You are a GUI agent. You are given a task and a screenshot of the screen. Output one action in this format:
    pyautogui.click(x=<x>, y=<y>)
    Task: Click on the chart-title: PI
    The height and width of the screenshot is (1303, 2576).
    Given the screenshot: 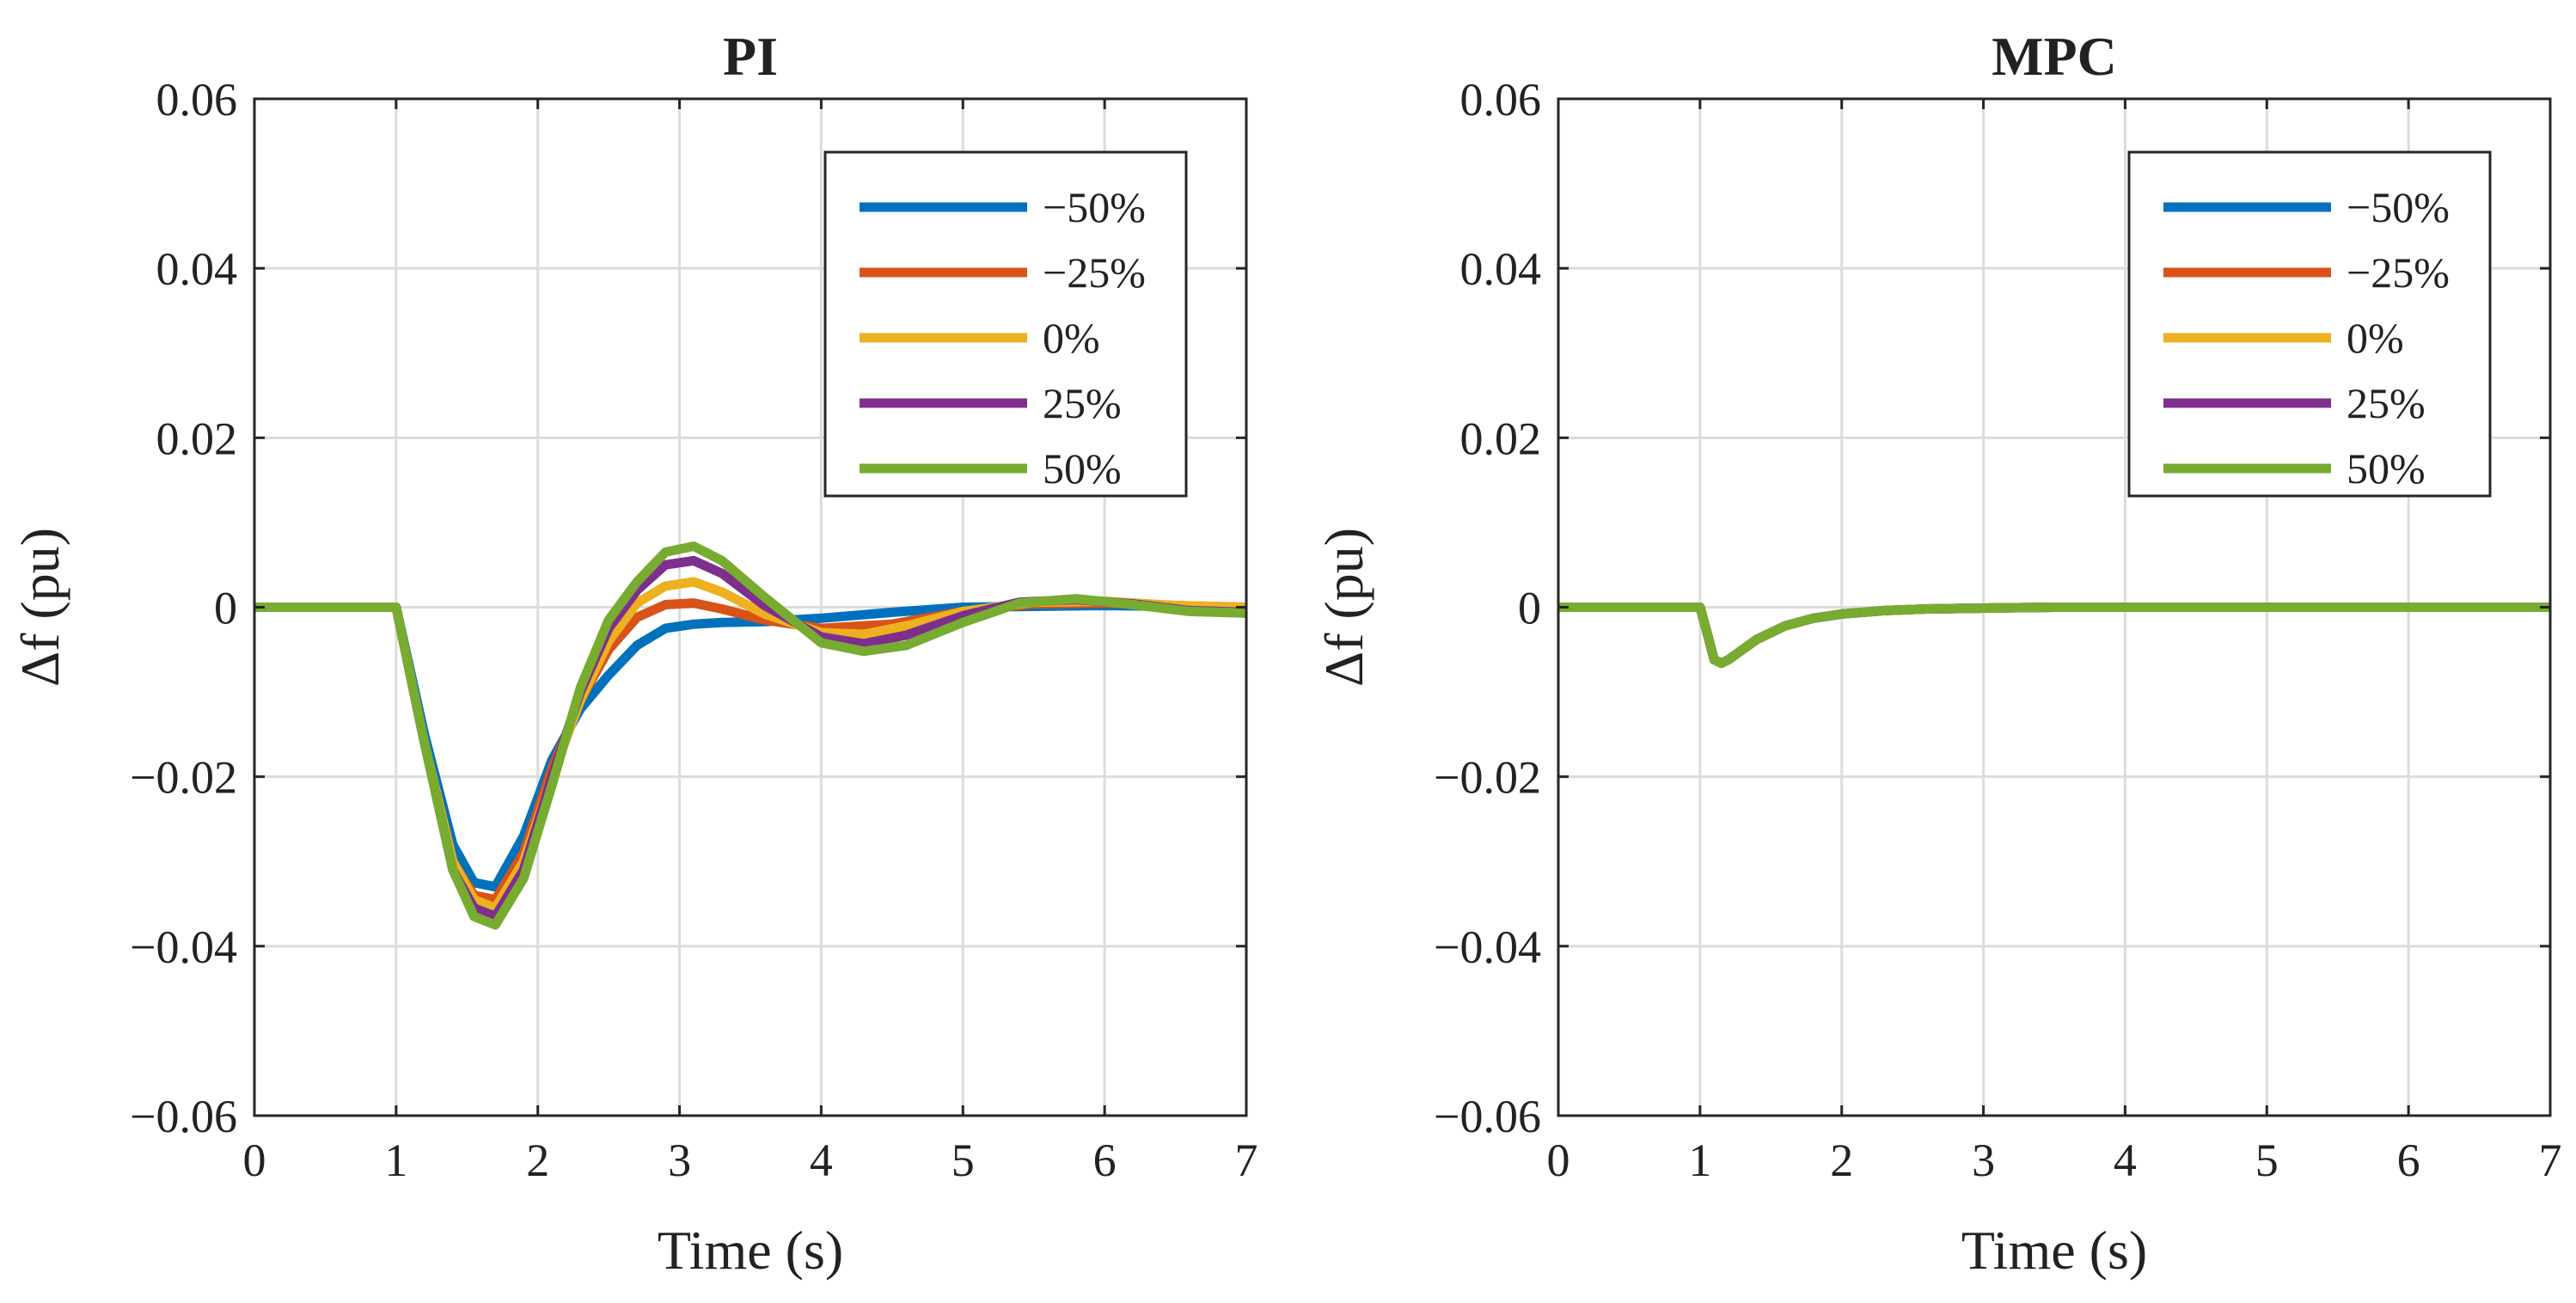 What is the action you would take?
    pyautogui.click(x=750, y=56)
    